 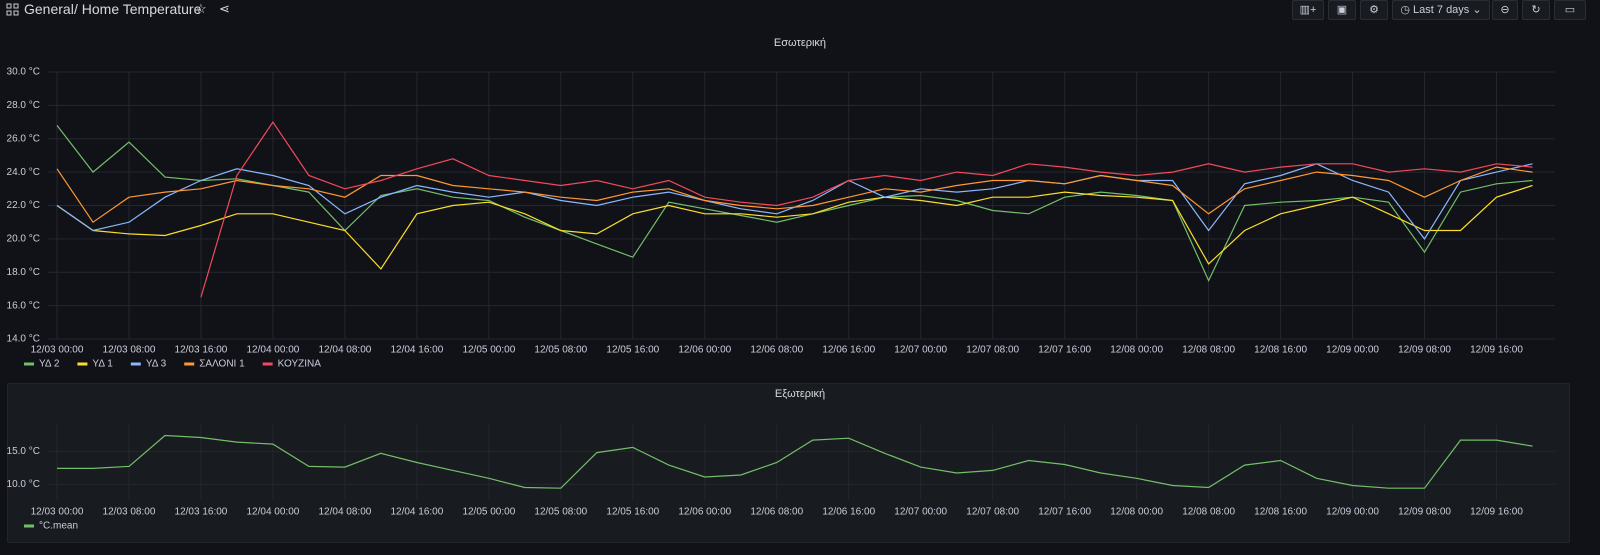 I want to click on y-tick-label: 28.0 °C, so click(x=23, y=105).